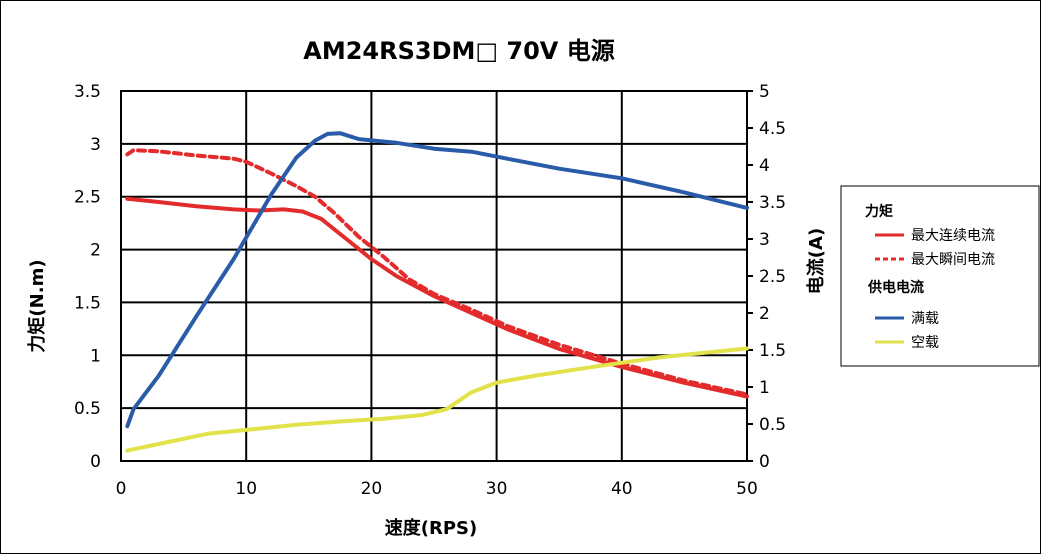  What do you see at coordinates (772, 277) in the screenshot?
I see `right-y-tick-label: 2.5` at bounding box center [772, 277].